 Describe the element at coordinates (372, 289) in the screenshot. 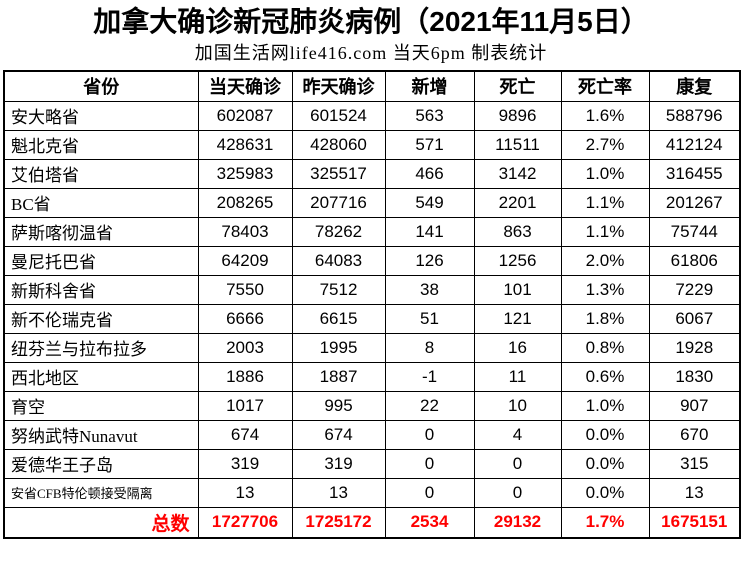

I see `table-row: 新斯科舍省 7550 7512 38 101 1.3% 7229` at that location.